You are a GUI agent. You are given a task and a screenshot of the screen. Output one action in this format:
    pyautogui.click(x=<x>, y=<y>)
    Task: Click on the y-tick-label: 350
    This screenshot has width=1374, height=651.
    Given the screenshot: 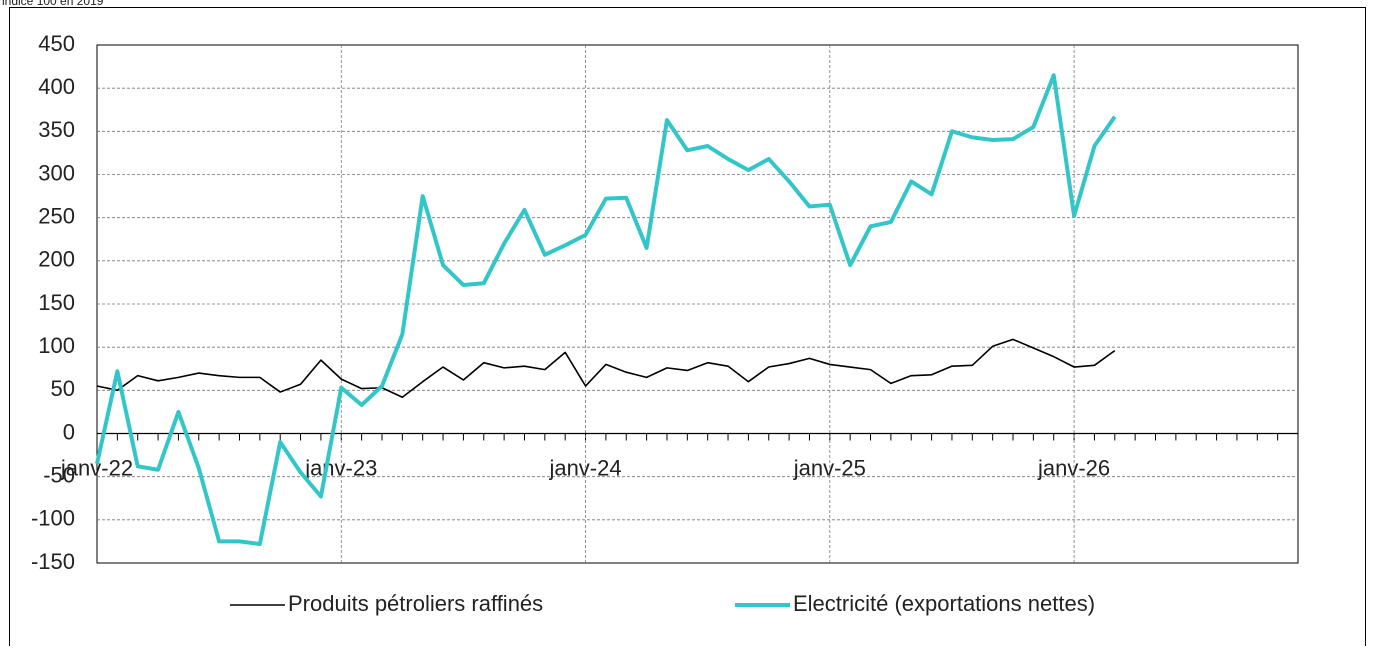 What is the action you would take?
    pyautogui.click(x=56, y=129)
    